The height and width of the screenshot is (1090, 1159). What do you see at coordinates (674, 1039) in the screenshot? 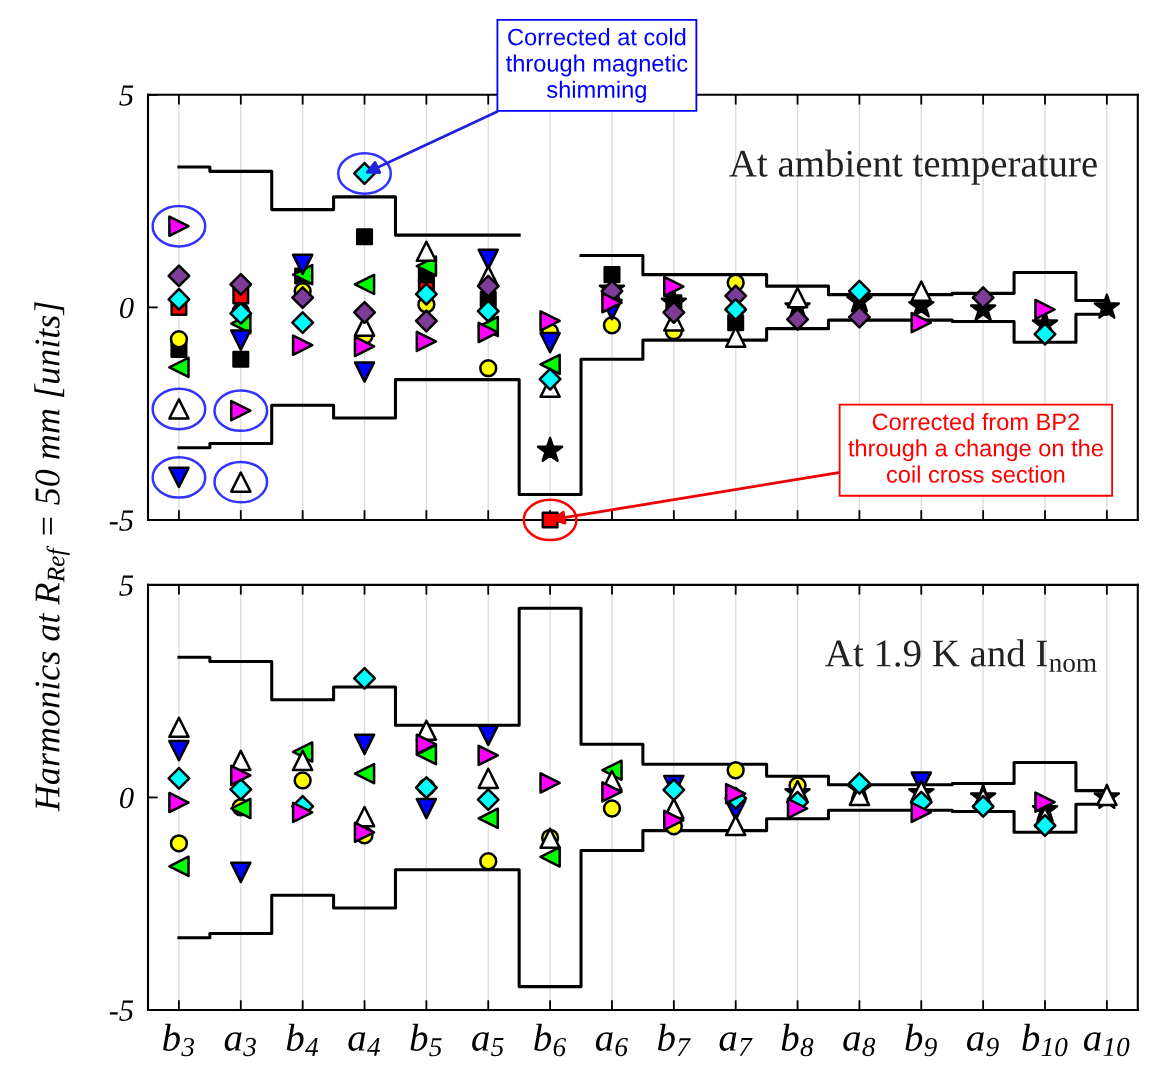
I see `x-tick-label: b$_{7}$` at bounding box center [674, 1039].